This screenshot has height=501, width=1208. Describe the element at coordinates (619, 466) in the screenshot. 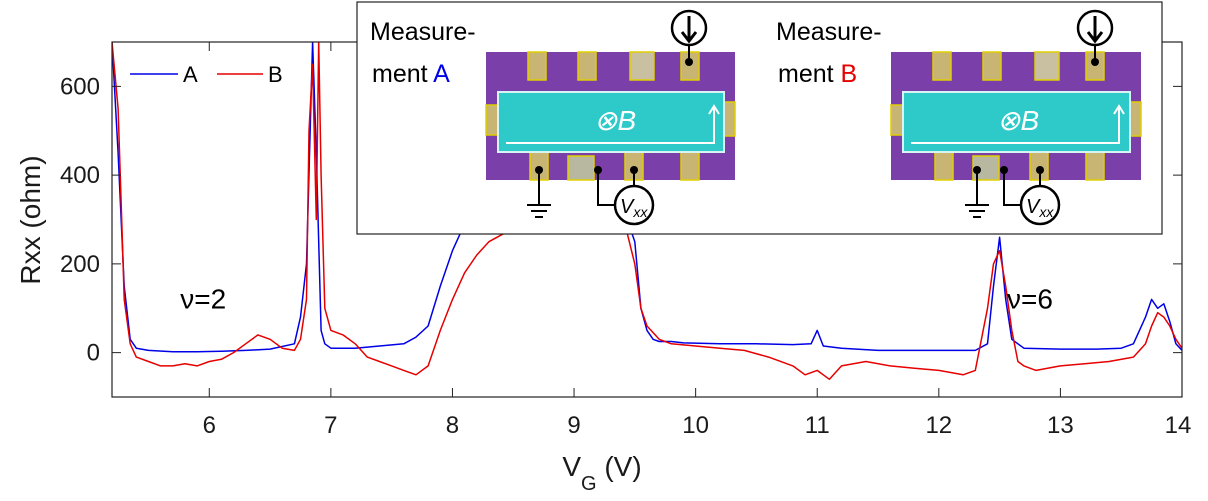

I see `x-axis-title-unit: (V)` at that location.